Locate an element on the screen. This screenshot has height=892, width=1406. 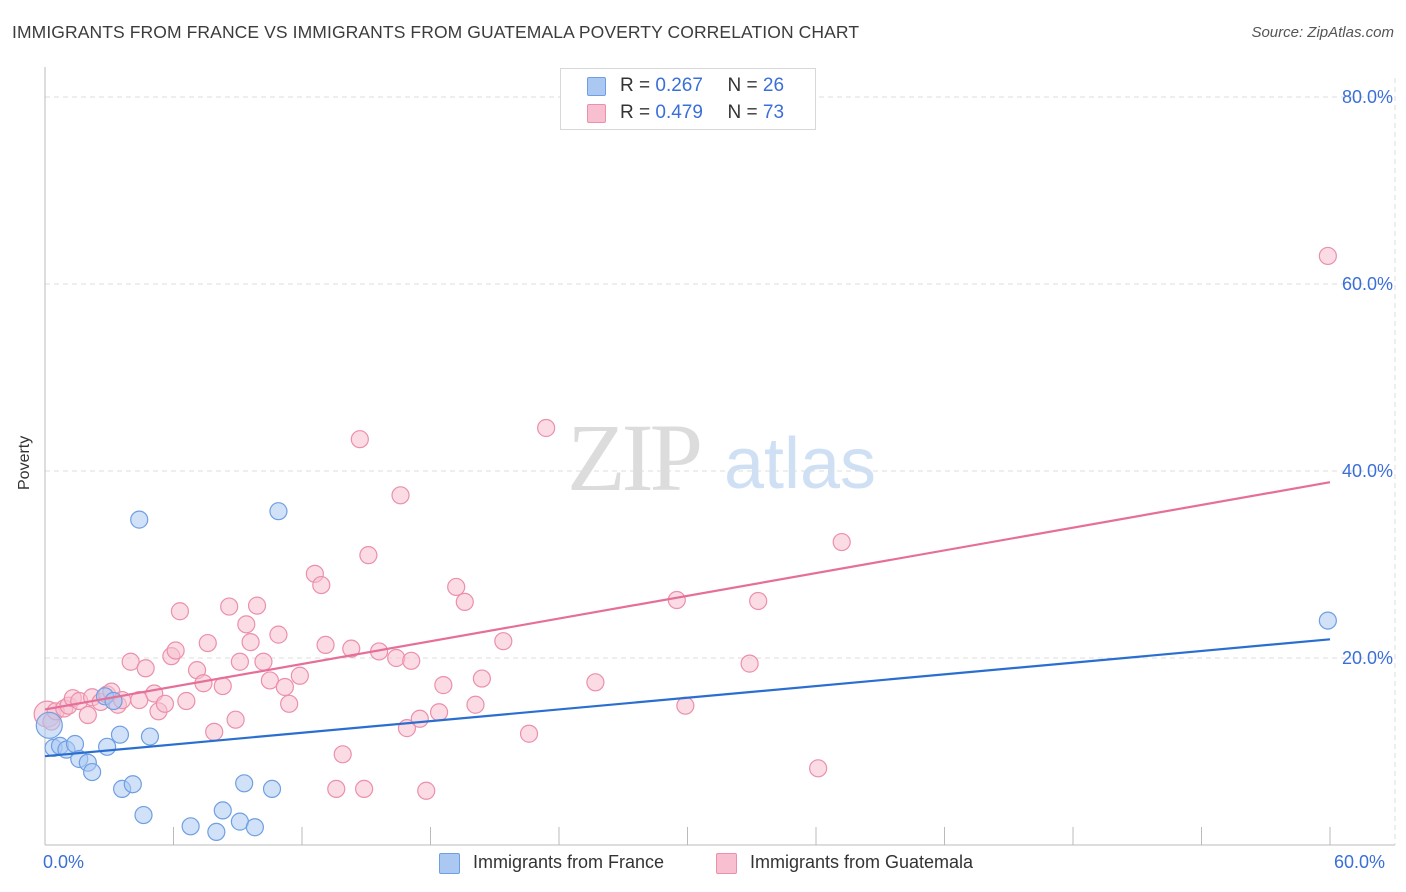
y-tick-labels: 20.0% 40.0% 60.0% 80.0% is located at coordinates (1367, 377).